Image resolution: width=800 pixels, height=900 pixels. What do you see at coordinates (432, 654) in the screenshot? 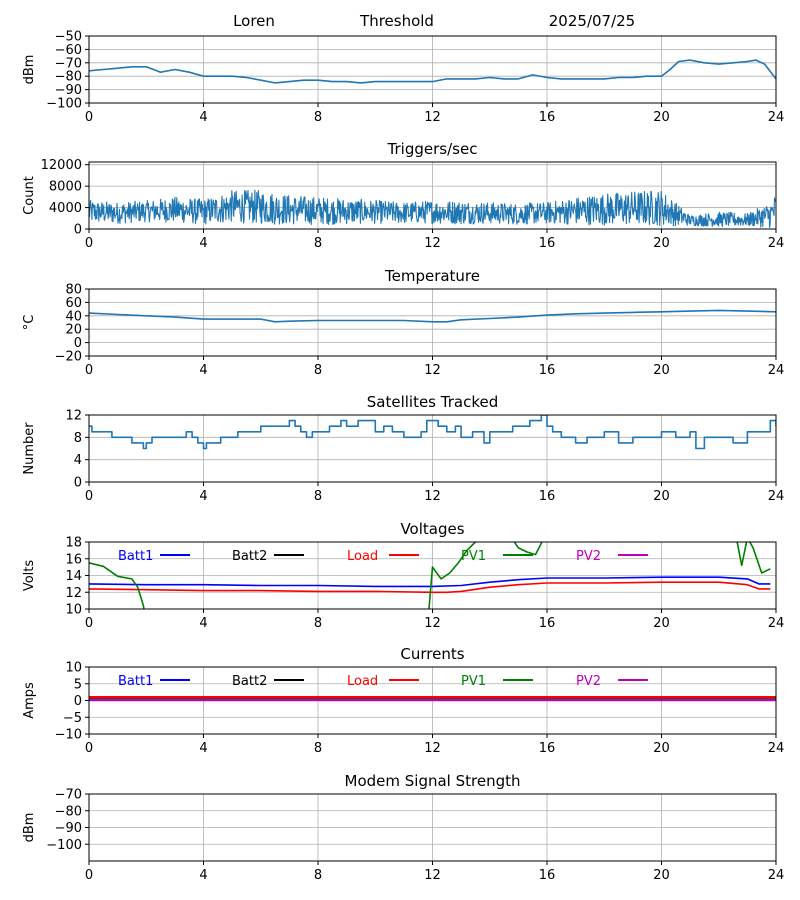
I see `panel-title: Currents` at bounding box center [432, 654].